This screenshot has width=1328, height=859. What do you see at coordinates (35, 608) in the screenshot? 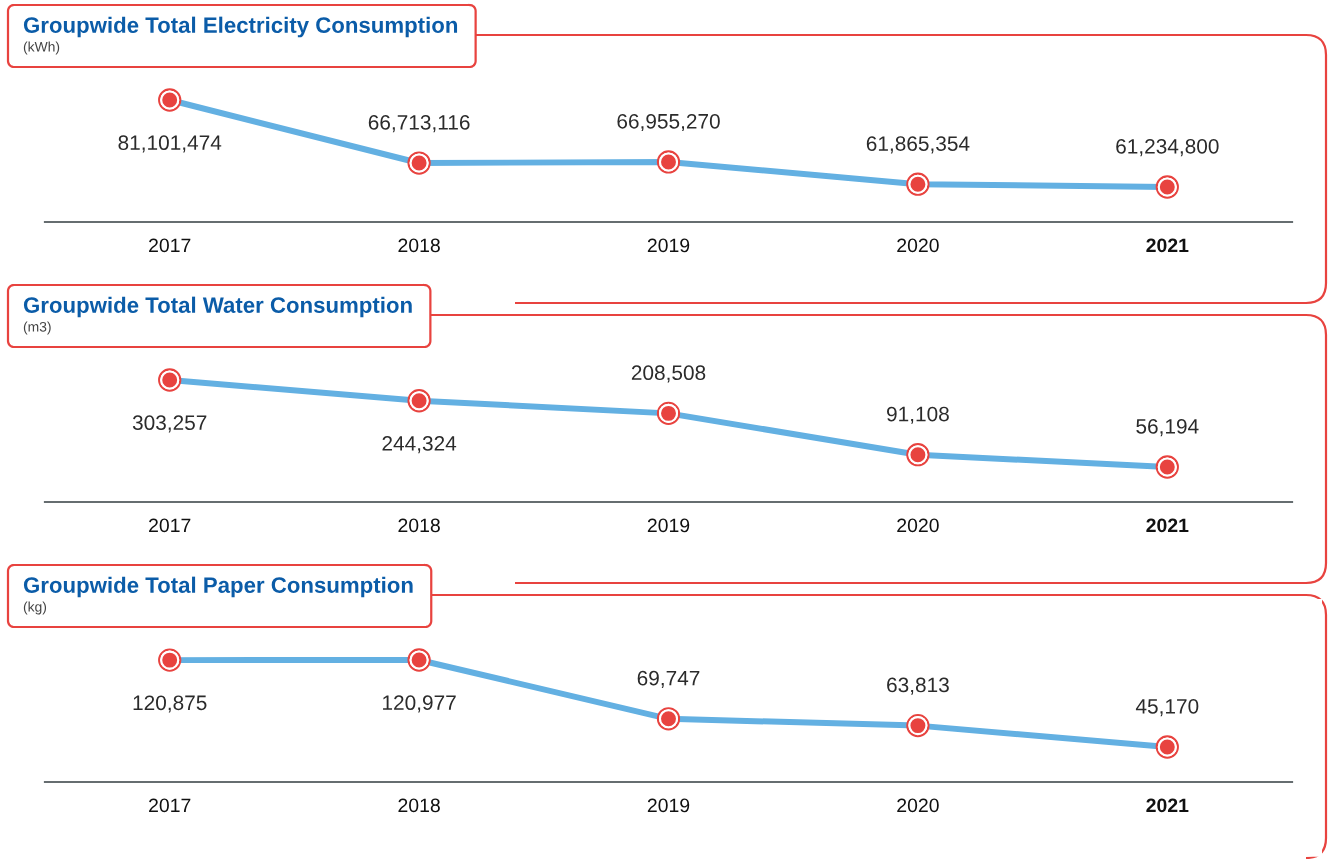
I see `chart-subtitle: (kg)` at bounding box center [35, 608].